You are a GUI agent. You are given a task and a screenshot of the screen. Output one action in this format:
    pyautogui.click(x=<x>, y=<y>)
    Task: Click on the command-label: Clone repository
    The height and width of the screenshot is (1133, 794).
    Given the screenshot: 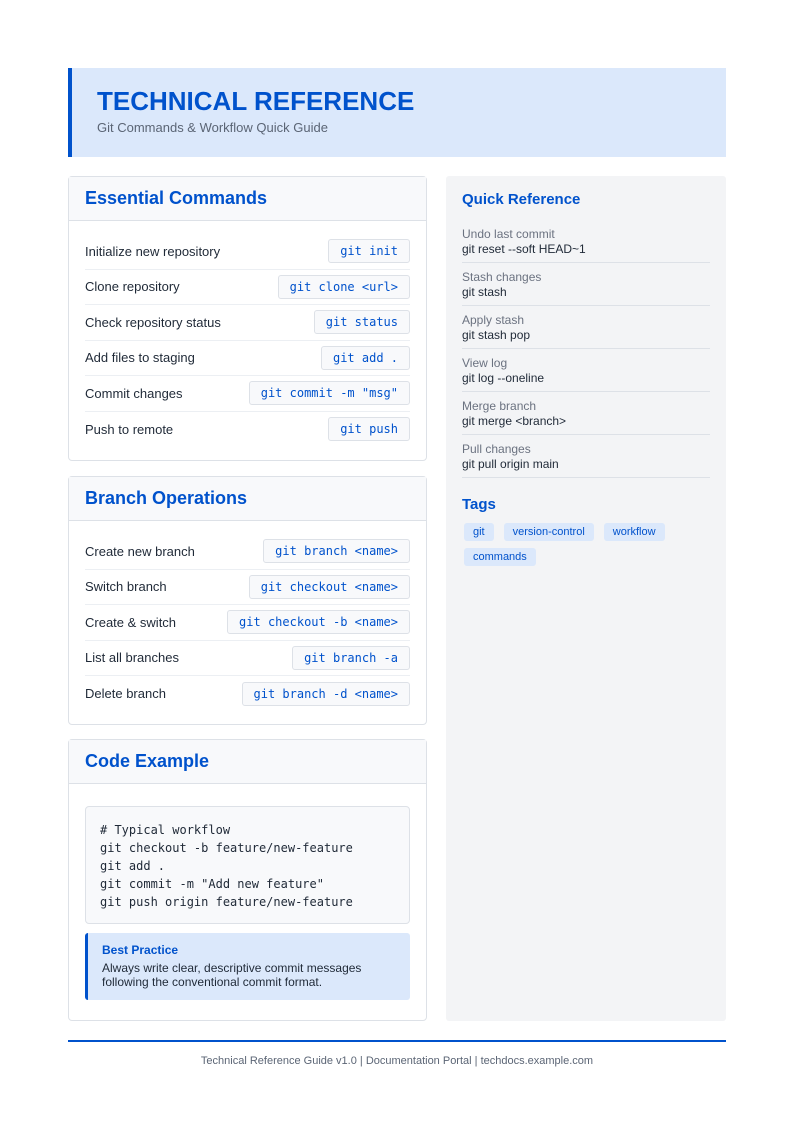 What is the action you would take?
    pyautogui.click(x=132, y=287)
    